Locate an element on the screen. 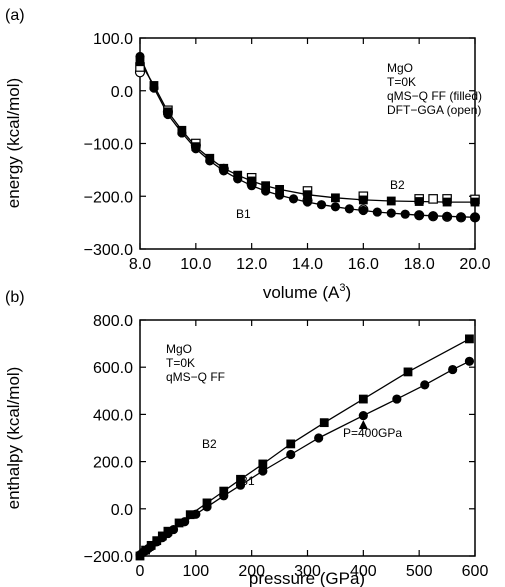  annotation-b-pressure: P=400GPa is located at coordinates (372, 433).